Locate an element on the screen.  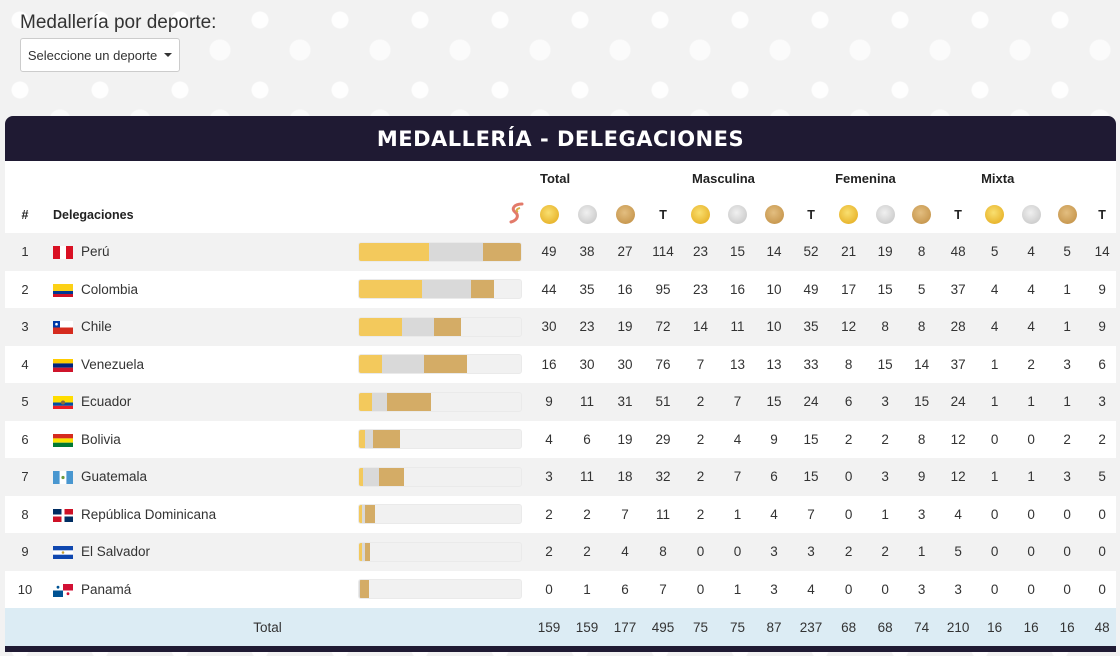
row-delegation: Guatemala is located at coordinates (201, 477).